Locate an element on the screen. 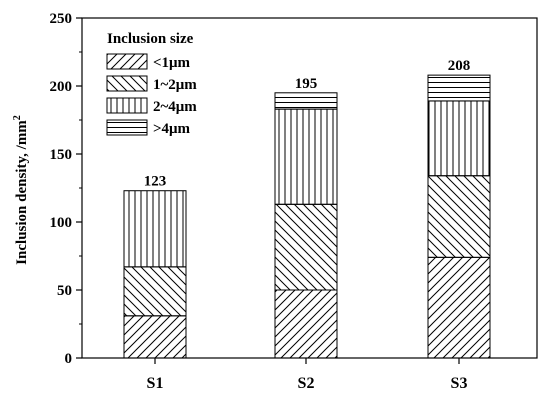 The image size is (550, 403). x-tick-label-s1: S1 is located at coordinates (155, 383).